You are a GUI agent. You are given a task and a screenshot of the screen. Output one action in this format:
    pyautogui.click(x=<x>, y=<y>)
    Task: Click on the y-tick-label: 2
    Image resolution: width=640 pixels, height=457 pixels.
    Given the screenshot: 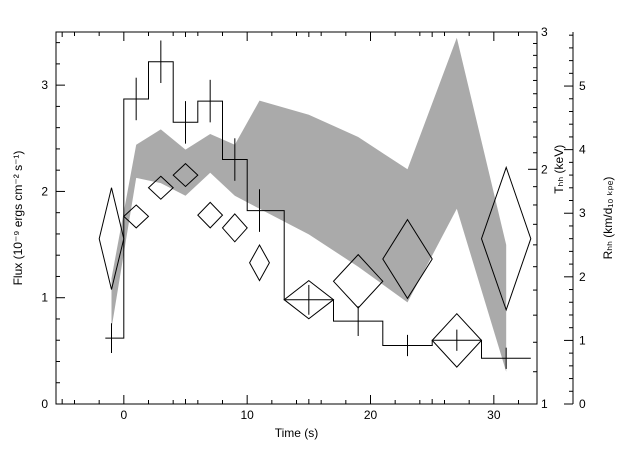 What is the action you would take?
    pyautogui.click(x=44, y=191)
    